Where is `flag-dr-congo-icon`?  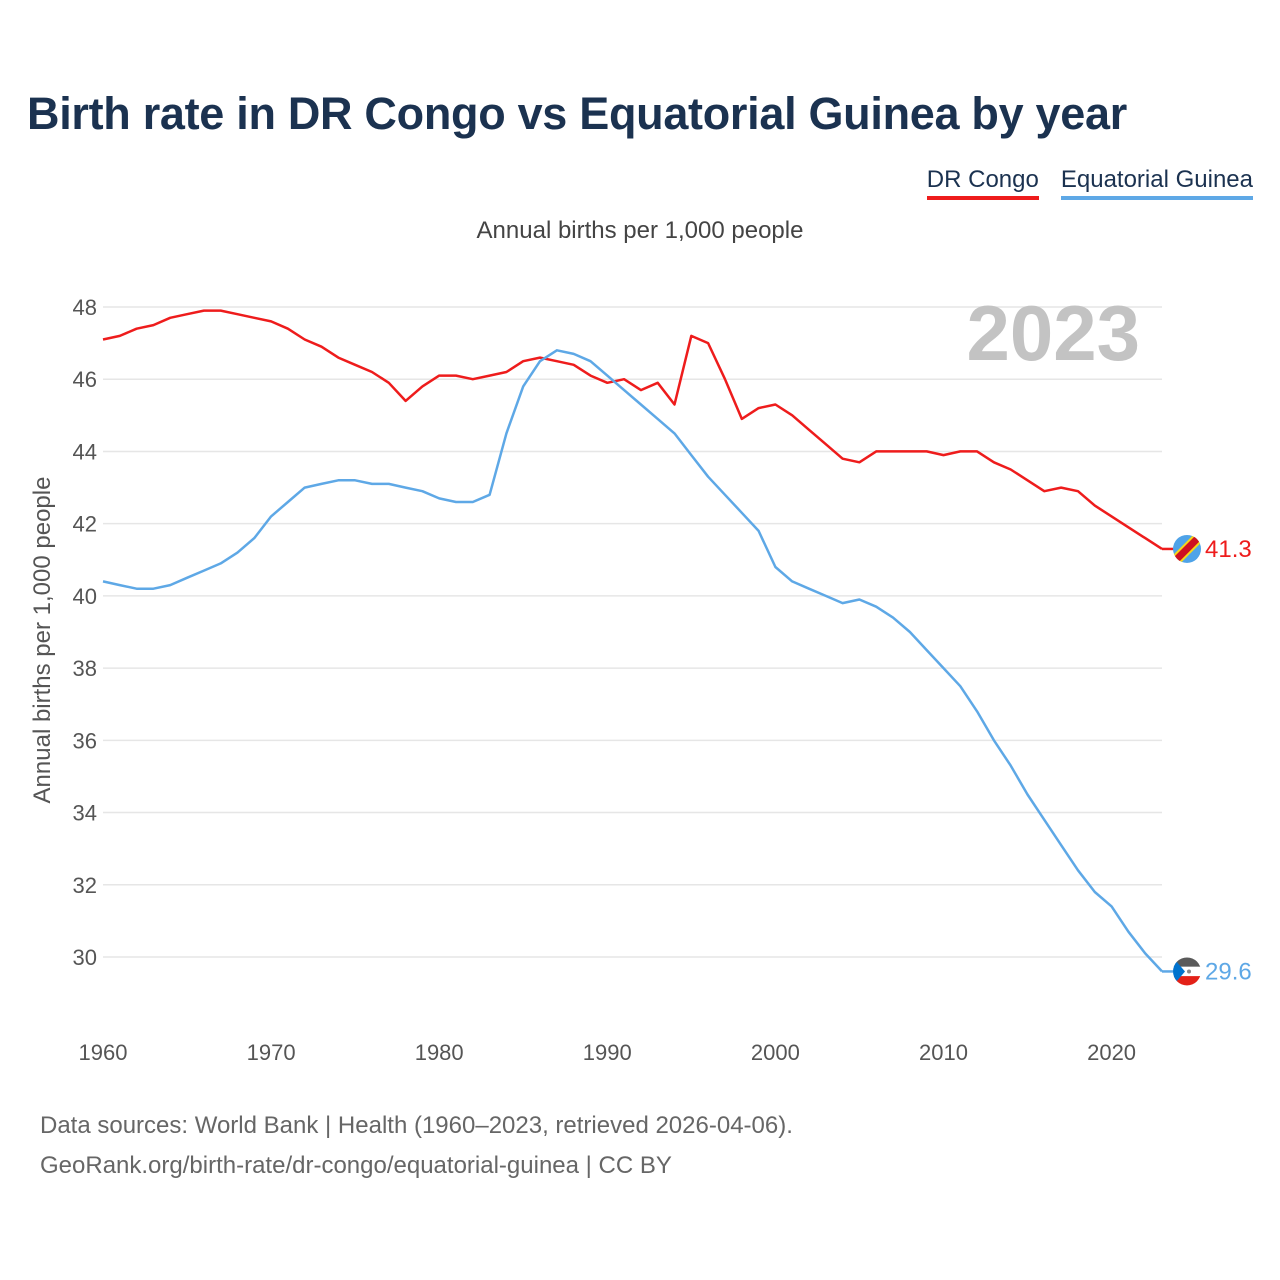
flag-dr-congo-icon is located at coordinates (1187, 548).